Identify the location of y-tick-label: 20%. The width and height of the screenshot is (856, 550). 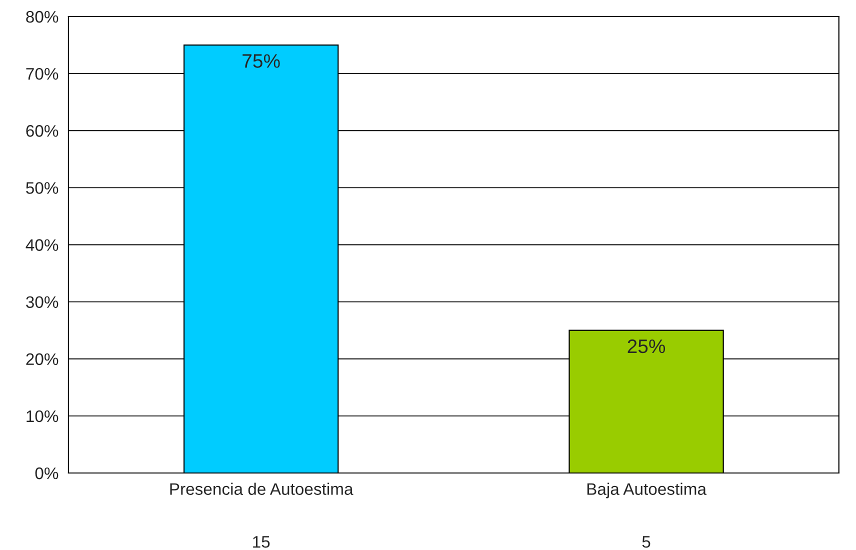
(42, 359).